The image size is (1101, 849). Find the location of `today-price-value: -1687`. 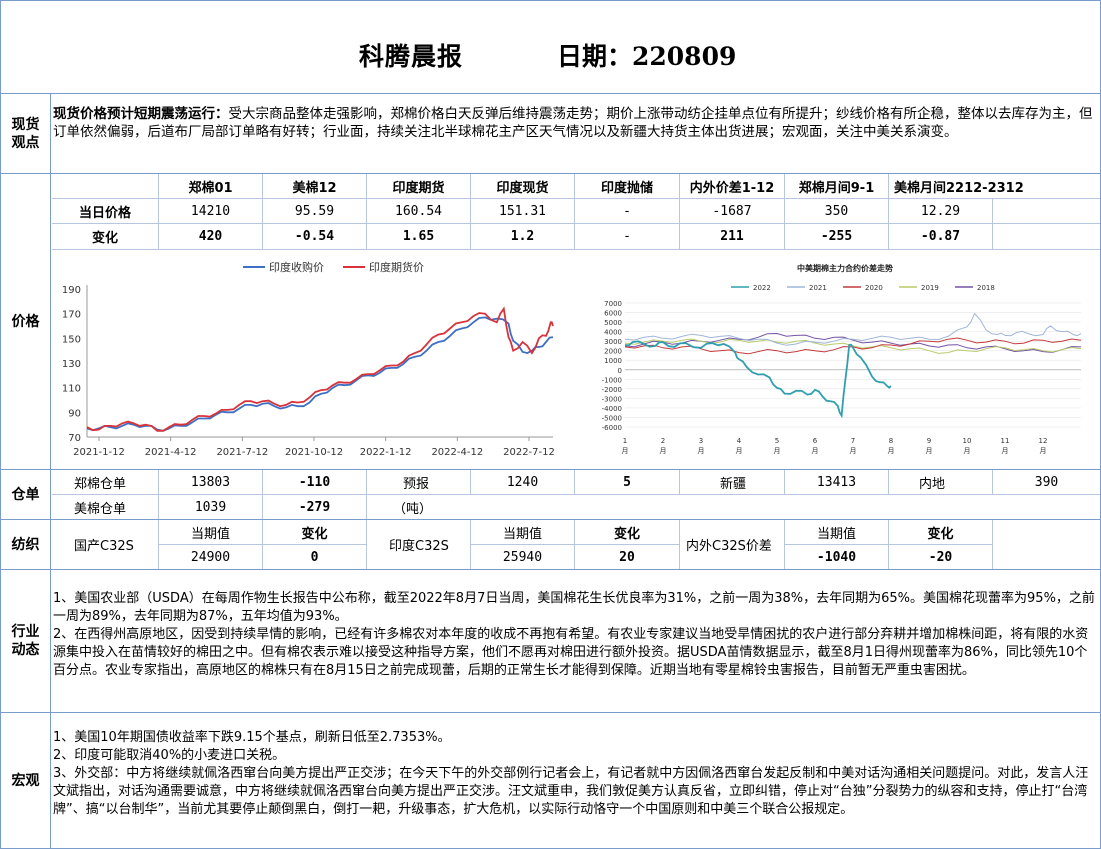

today-price-value: -1687 is located at coordinates (732, 211).